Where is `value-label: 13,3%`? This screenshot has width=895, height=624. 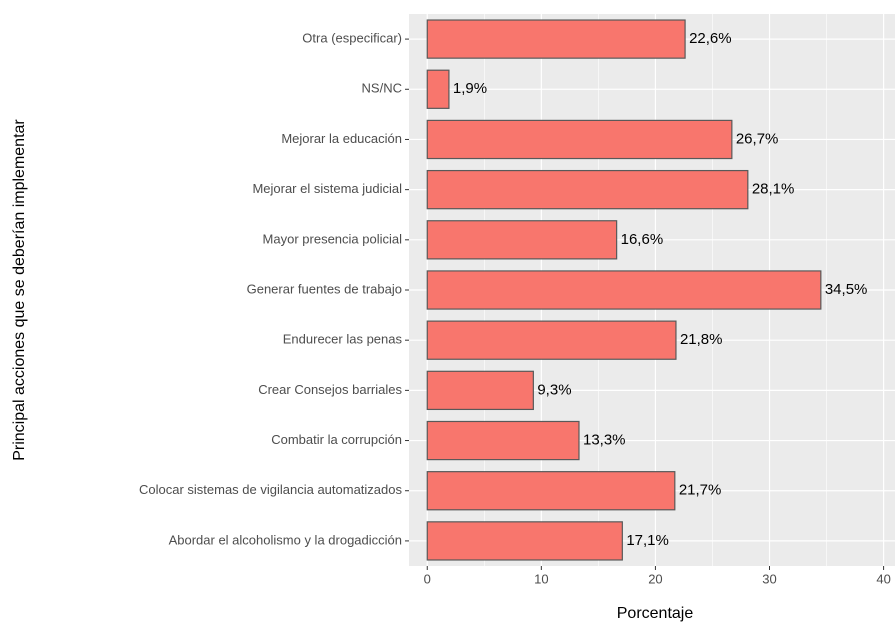 value-label: 13,3% is located at coordinates (604, 440).